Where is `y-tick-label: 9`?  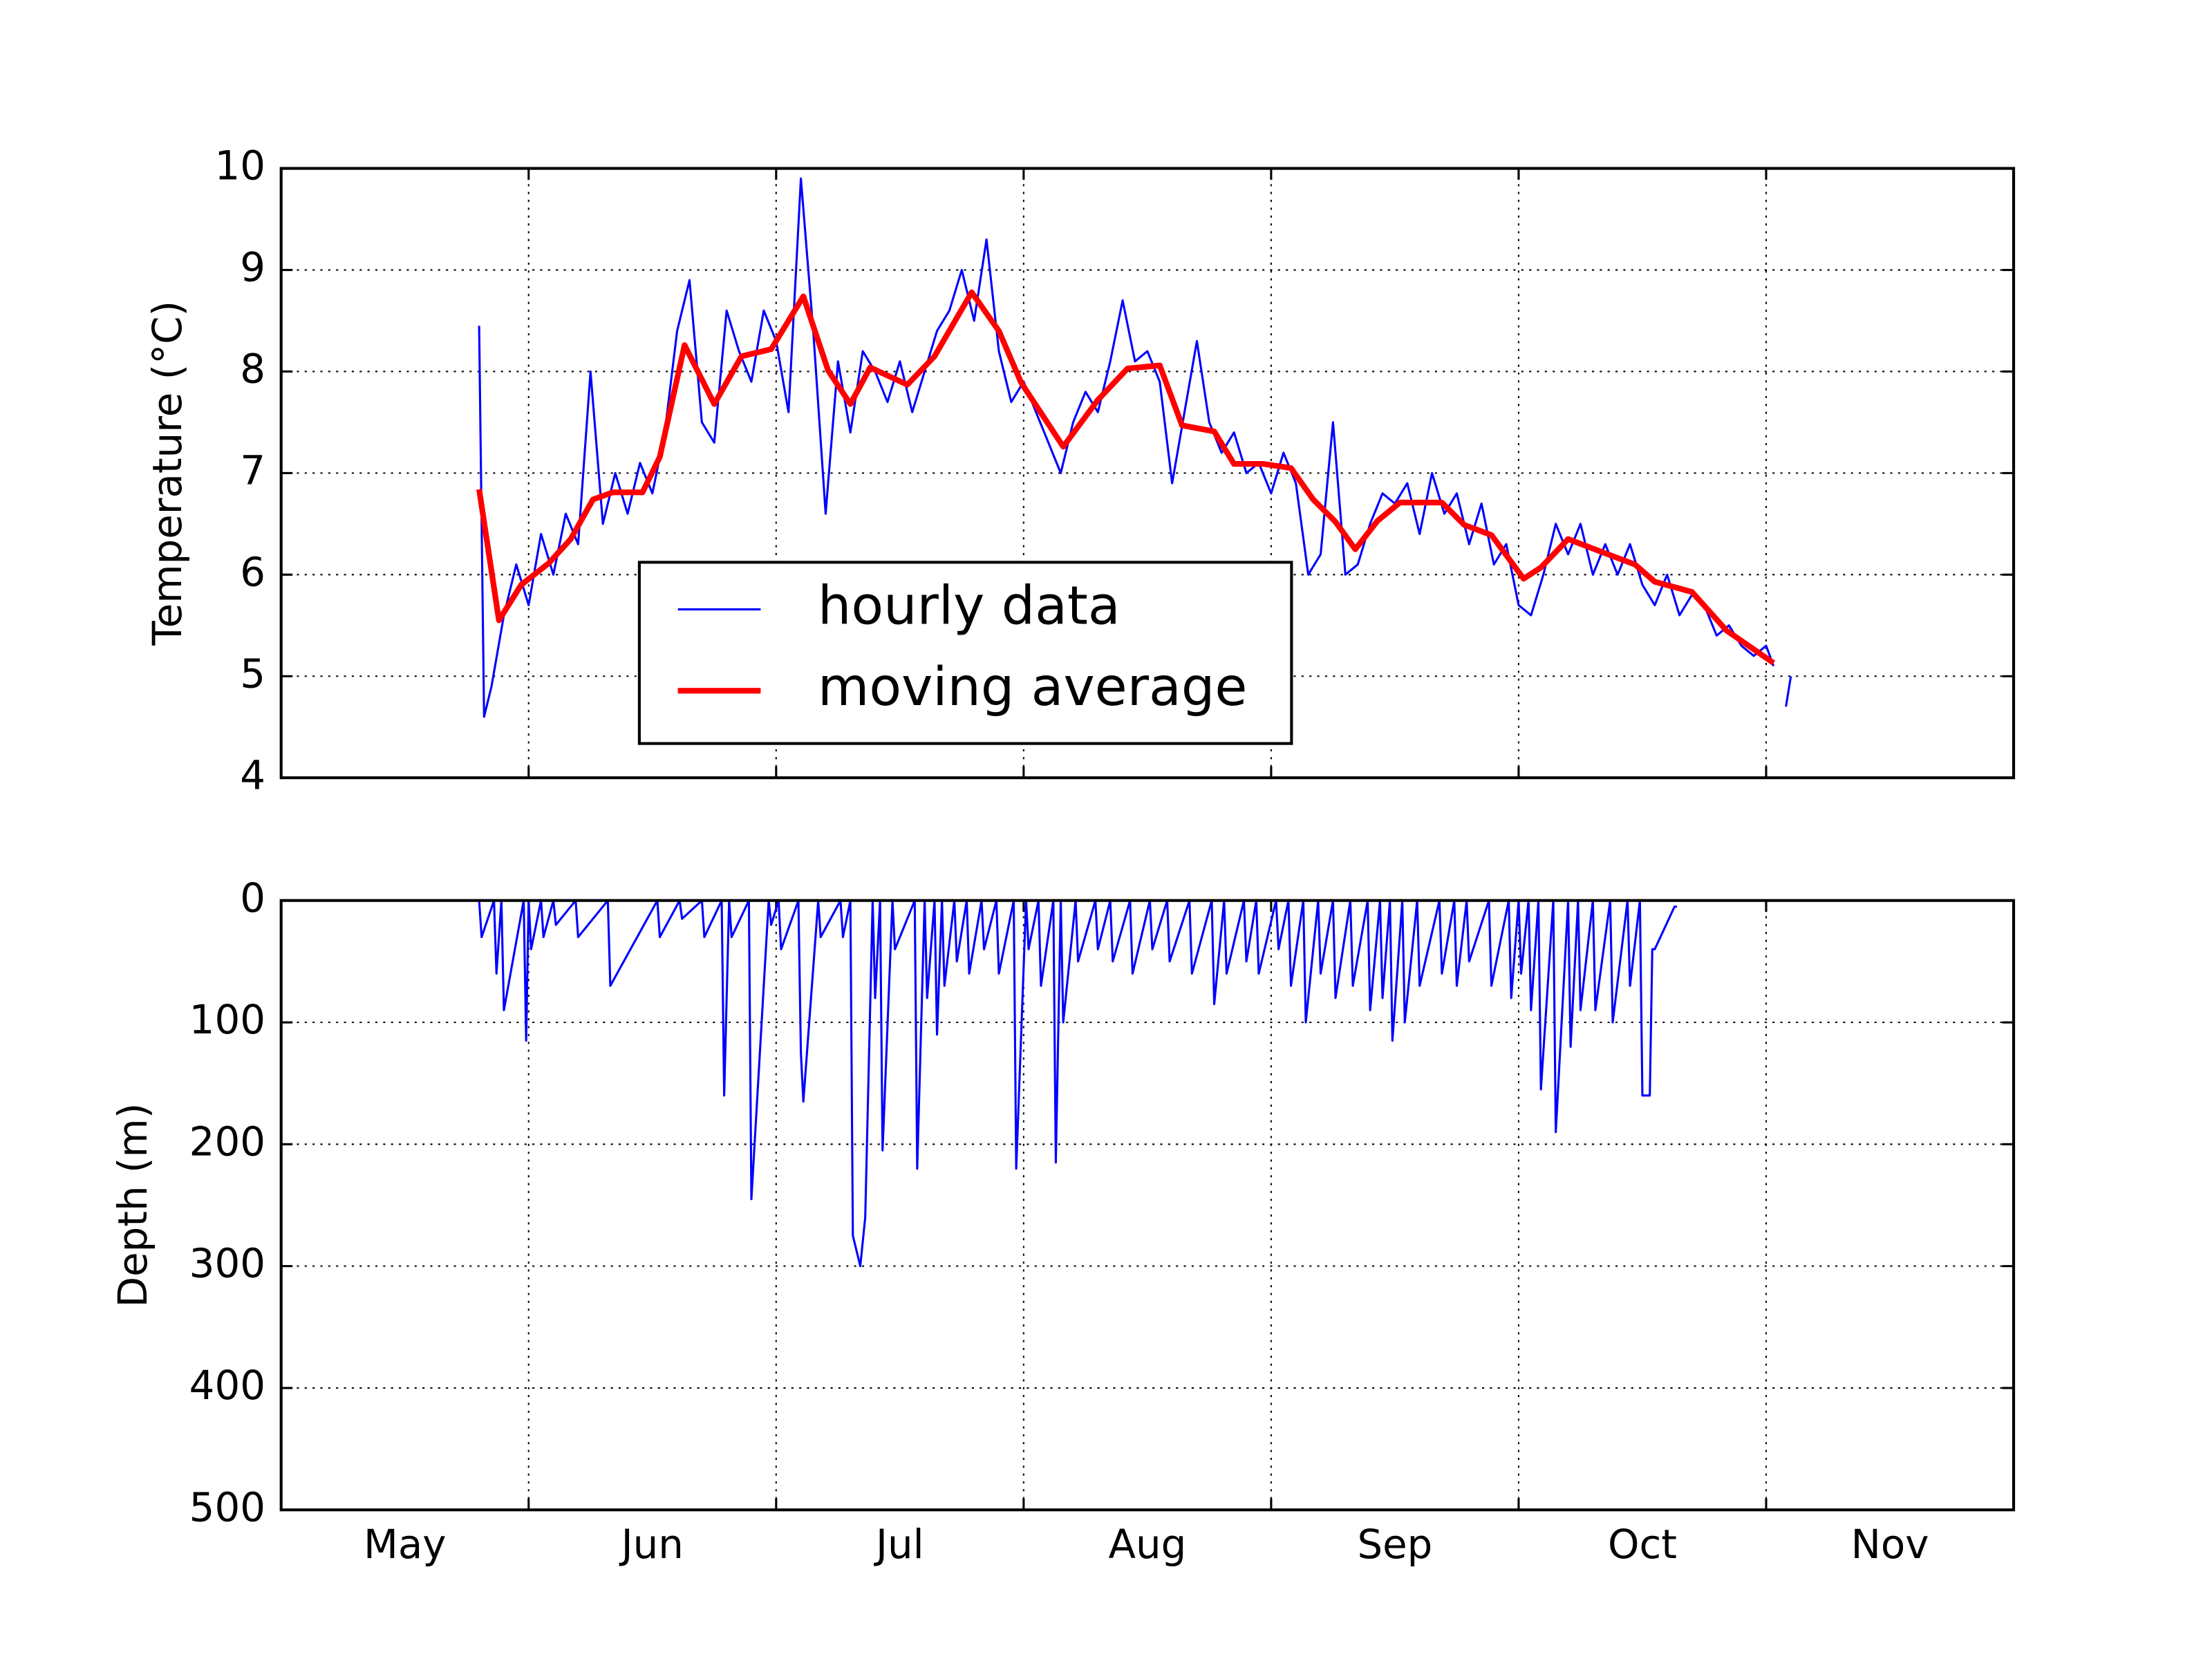 y-tick-label: 9 is located at coordinates (252, 267).